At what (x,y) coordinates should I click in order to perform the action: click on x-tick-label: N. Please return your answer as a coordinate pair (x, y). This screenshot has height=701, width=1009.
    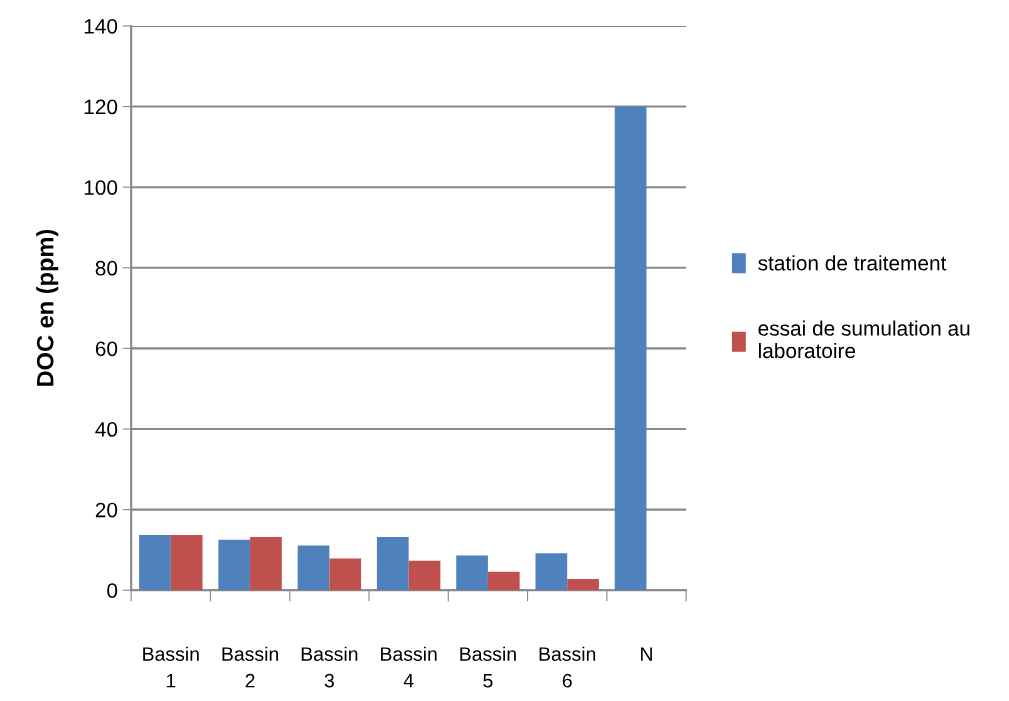
    Looking at the image, I should click on (646, 654).